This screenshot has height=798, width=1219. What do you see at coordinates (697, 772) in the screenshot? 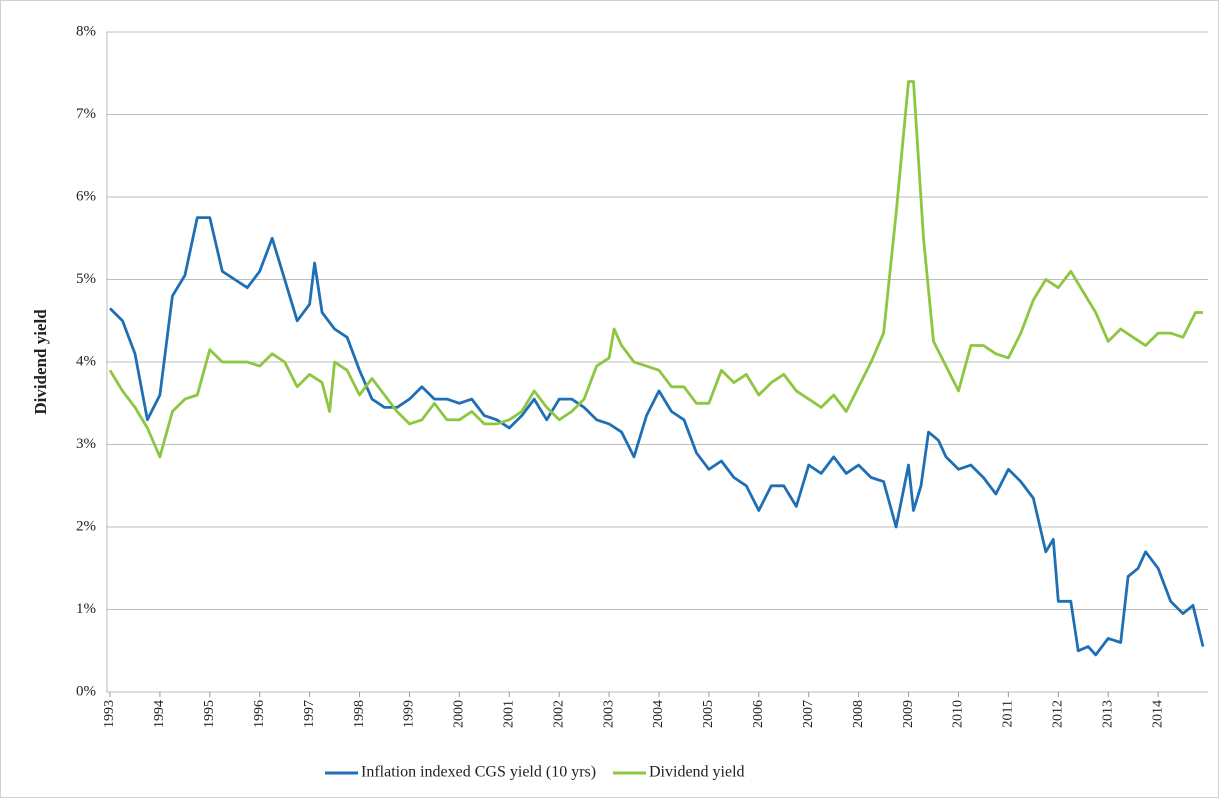
I see `legend-label: Dividend yield` at bounding box center [697, 772].